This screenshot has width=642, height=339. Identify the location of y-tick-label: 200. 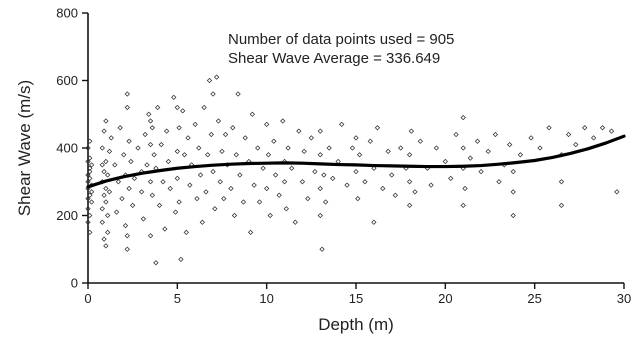
(67, 215).